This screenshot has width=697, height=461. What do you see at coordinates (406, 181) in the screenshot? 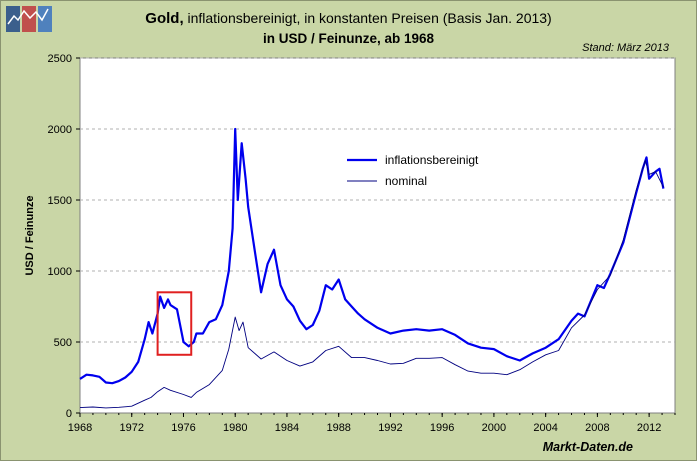
I see `legend-label-1: nominal` at bounding box center [406, 181].